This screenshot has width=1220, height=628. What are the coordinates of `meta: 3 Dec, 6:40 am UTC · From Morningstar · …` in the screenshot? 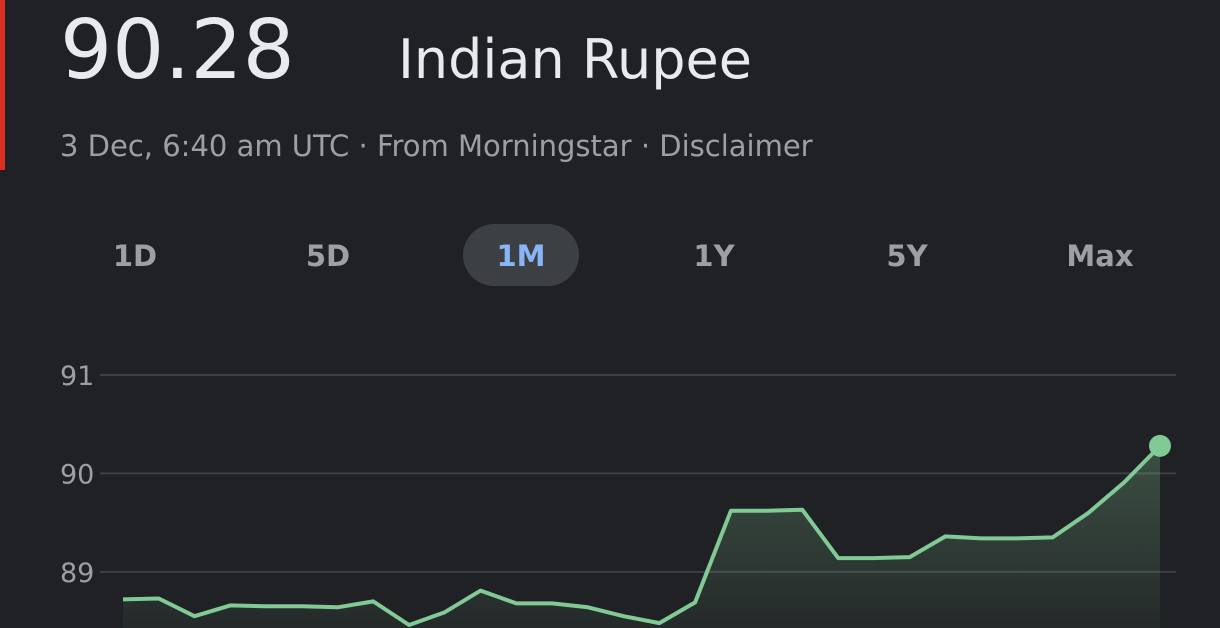 It's located at (436, 146).